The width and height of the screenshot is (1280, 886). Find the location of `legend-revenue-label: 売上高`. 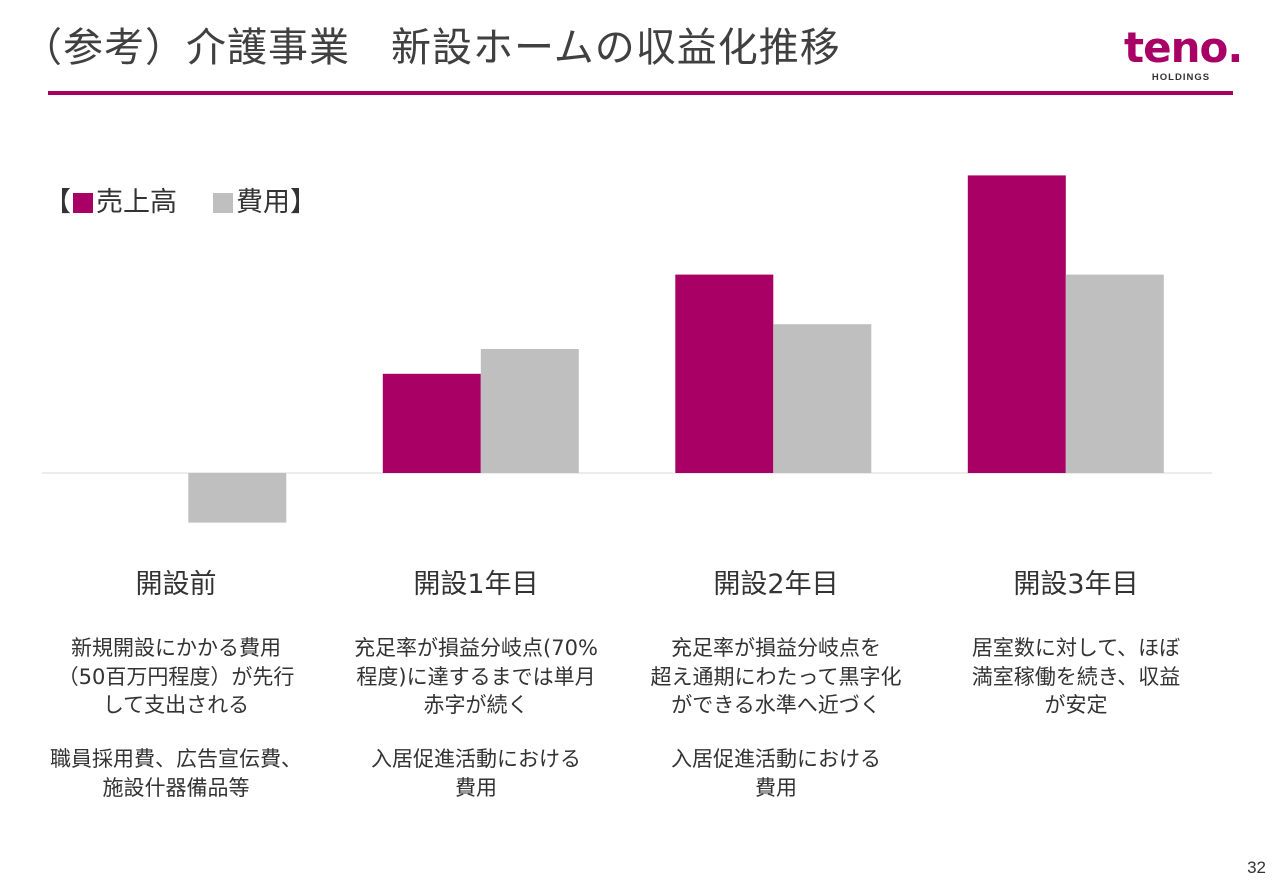

legend-revenue-label: 売上高 is located at coordinates (136, 202).